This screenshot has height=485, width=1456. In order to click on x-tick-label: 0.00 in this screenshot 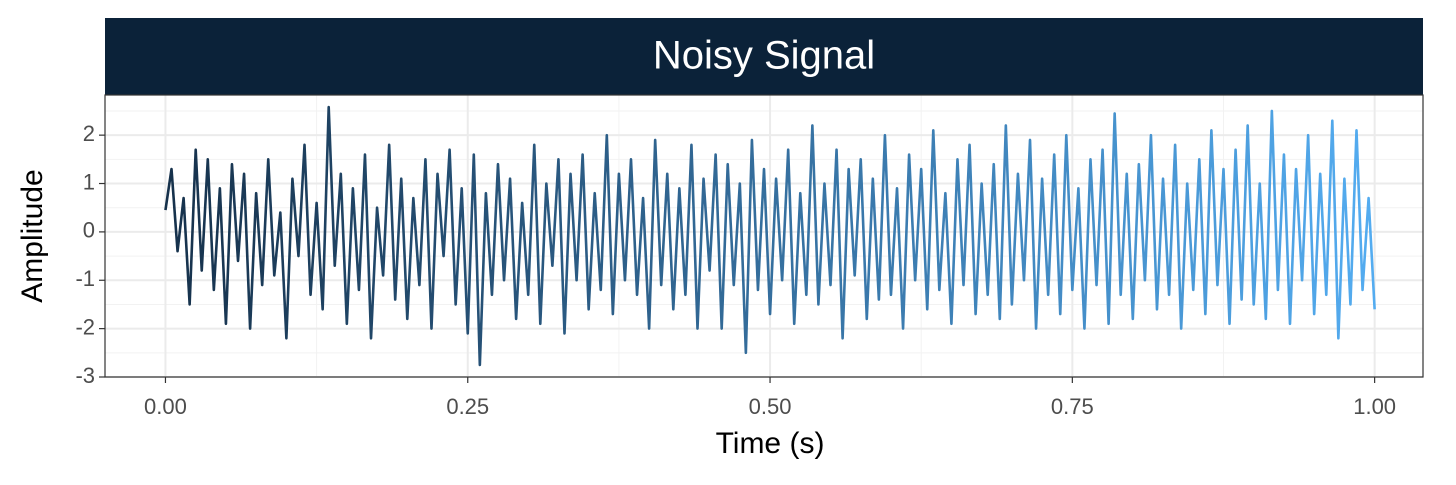, I will do `click(165, 406)`.